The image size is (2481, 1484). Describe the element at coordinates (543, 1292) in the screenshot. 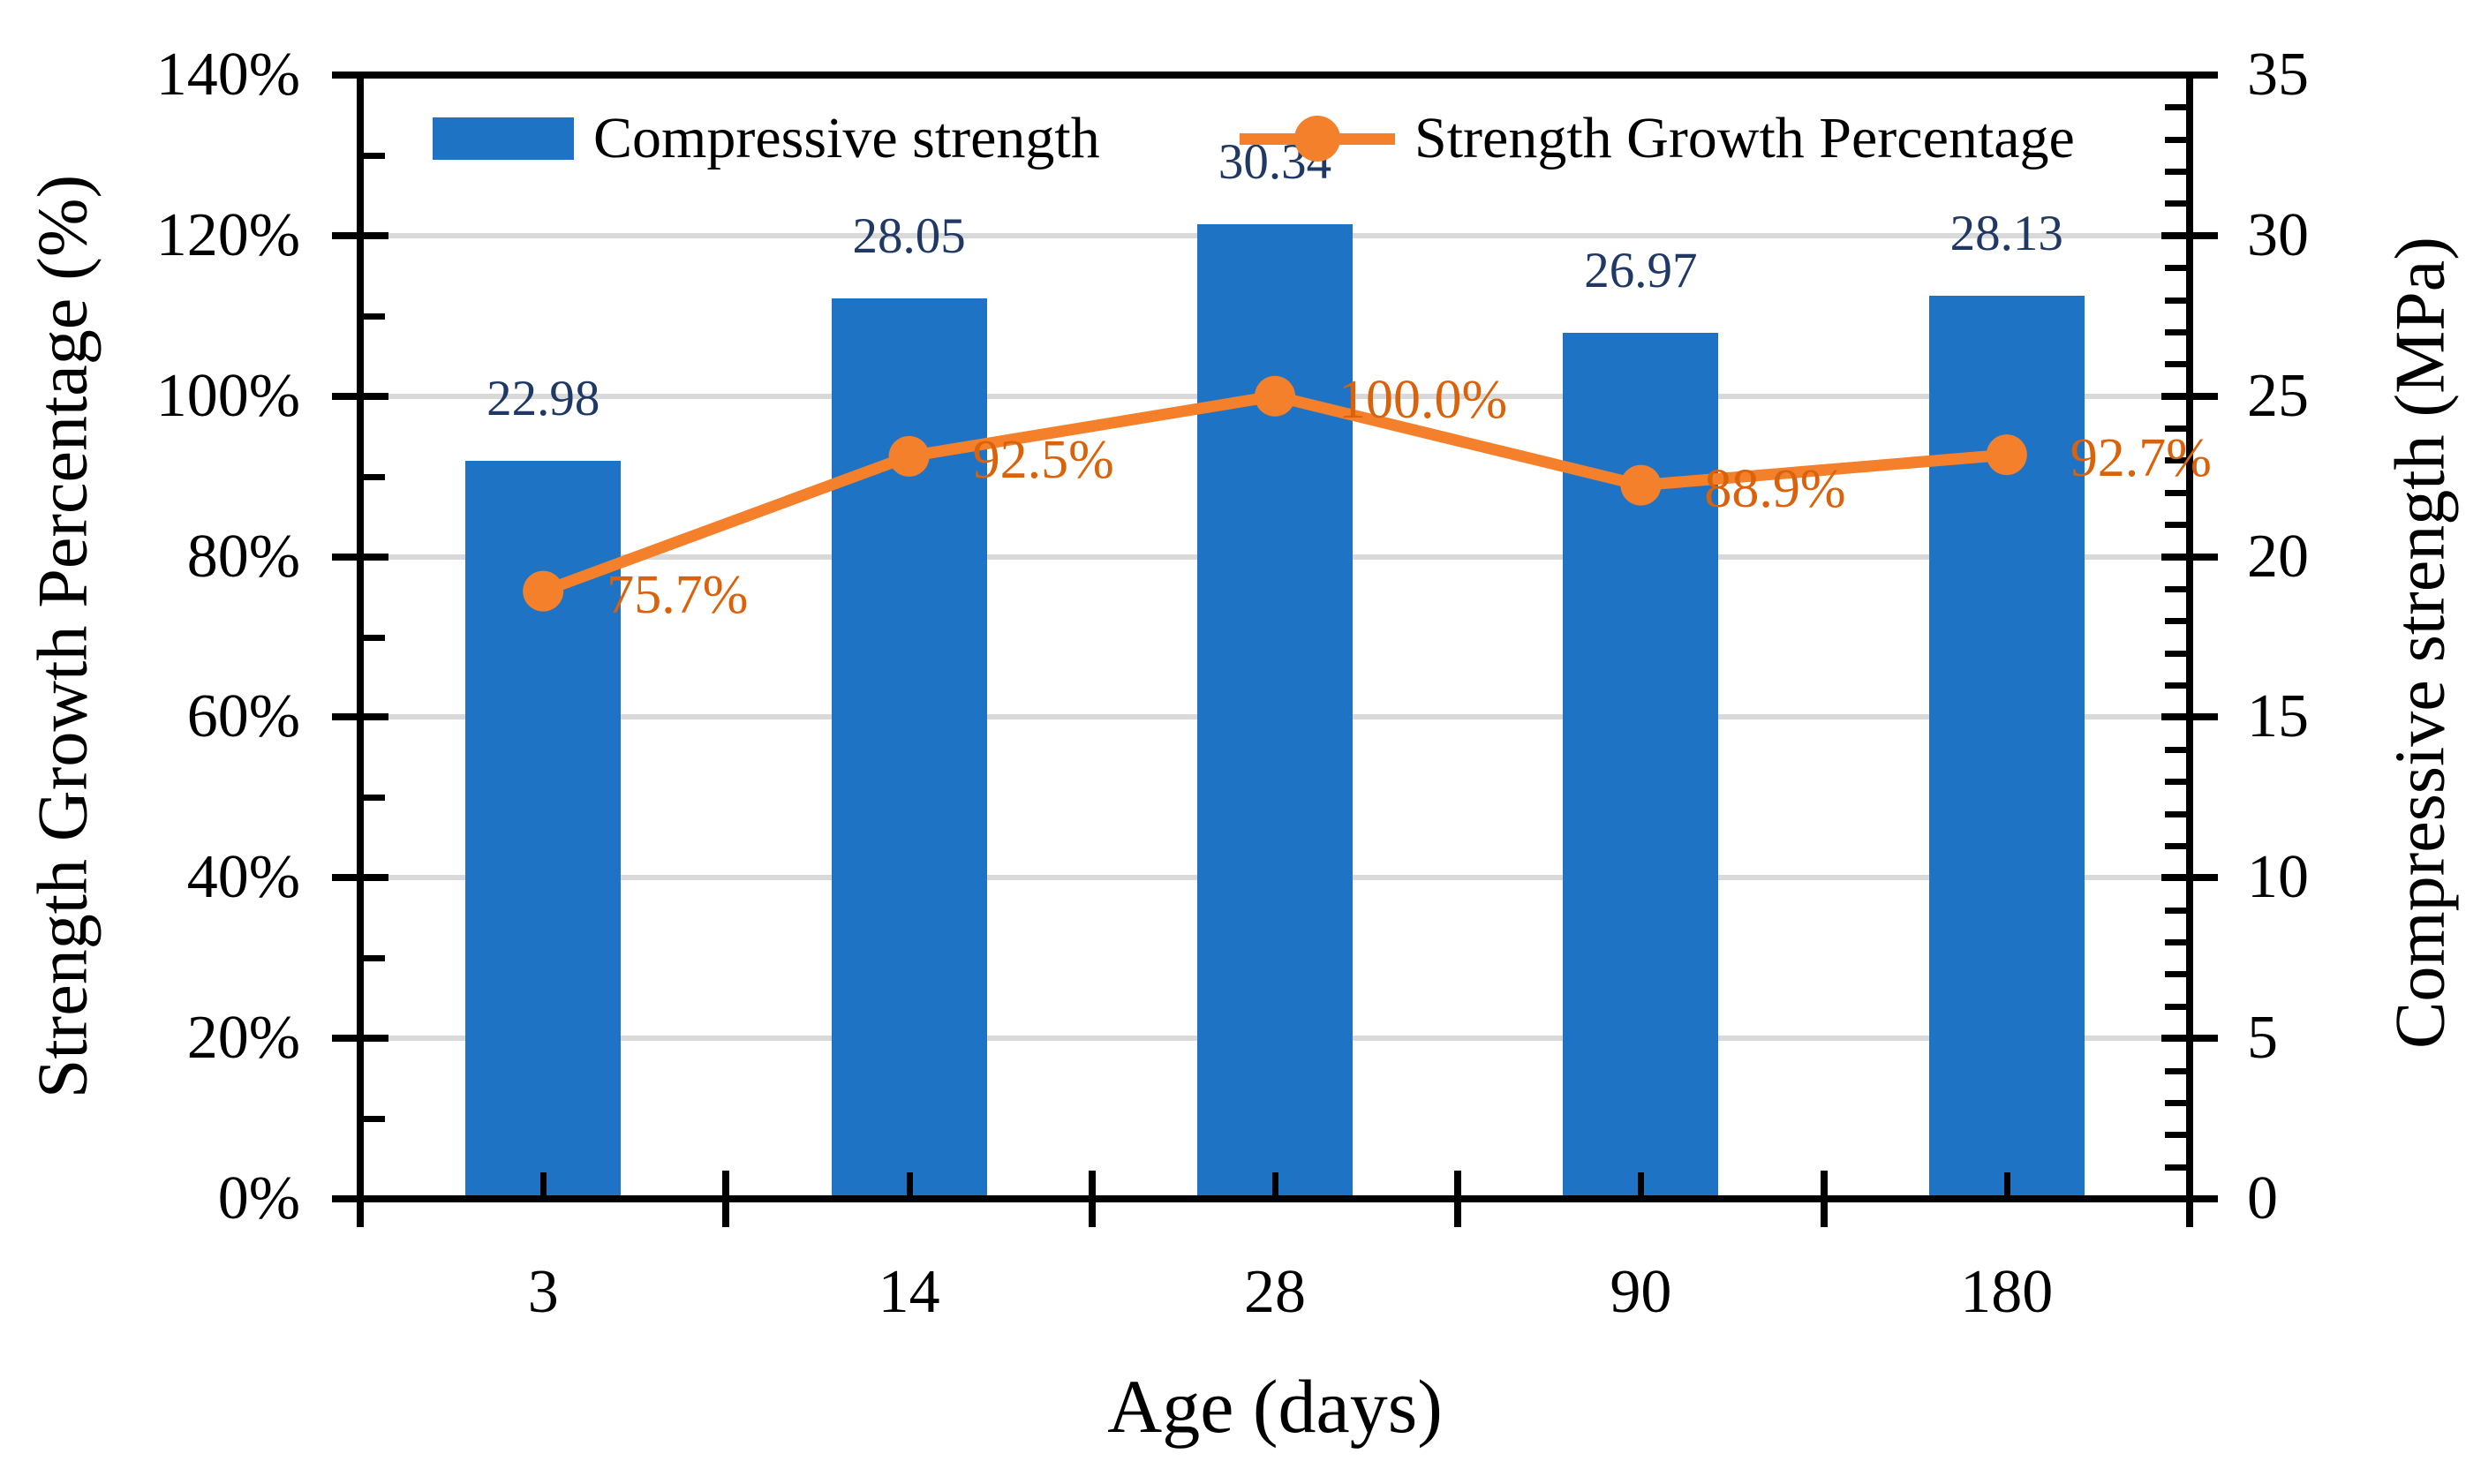

I see `x-axis-tick-label: 3` at that location.